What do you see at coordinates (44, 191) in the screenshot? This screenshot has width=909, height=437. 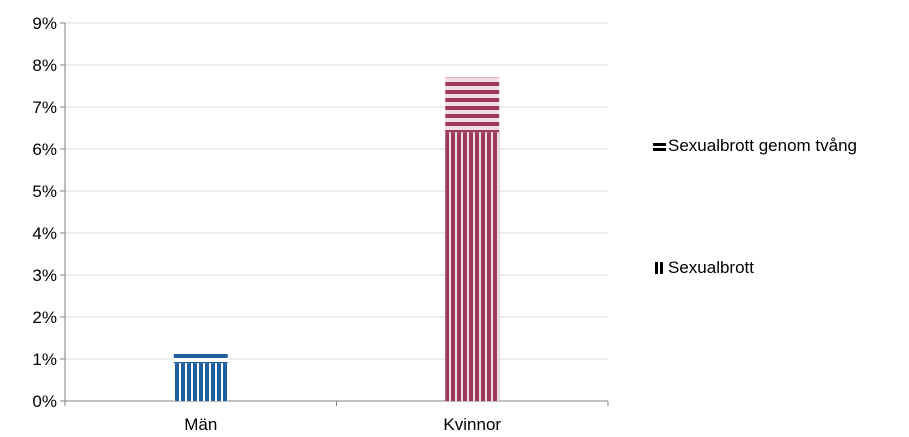 I see `y-tick-label: 5%` at bounding box center [44, 191].